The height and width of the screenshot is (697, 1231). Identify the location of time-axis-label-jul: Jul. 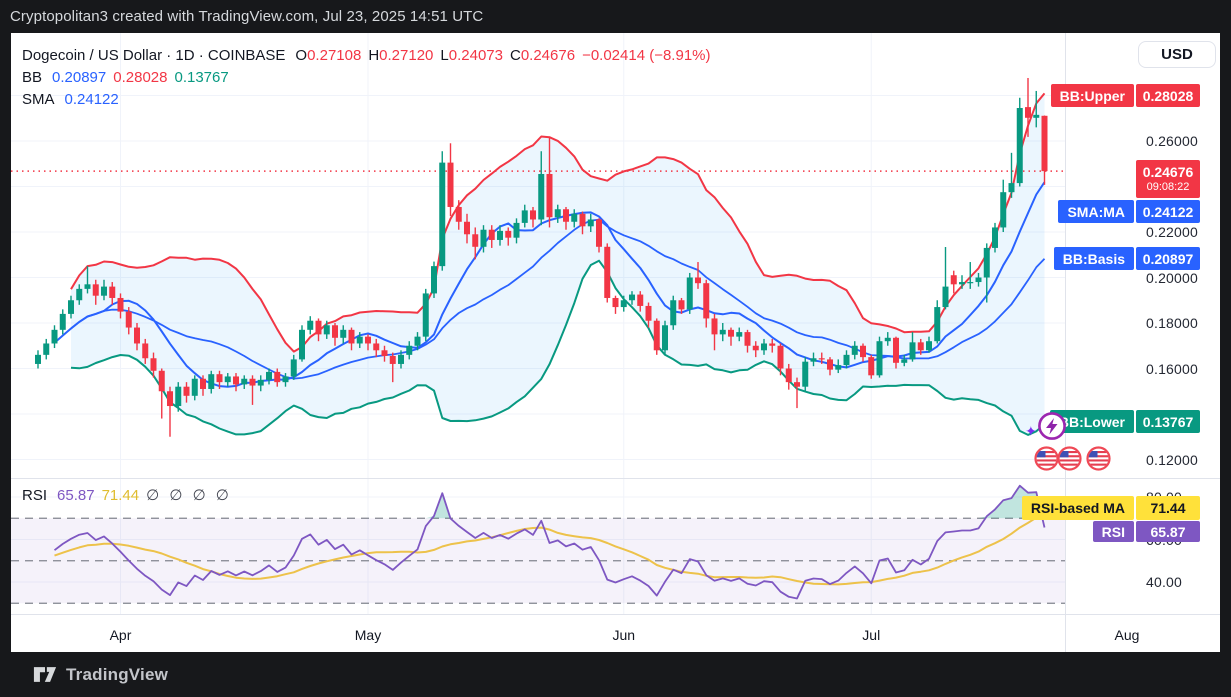
(871, 635).